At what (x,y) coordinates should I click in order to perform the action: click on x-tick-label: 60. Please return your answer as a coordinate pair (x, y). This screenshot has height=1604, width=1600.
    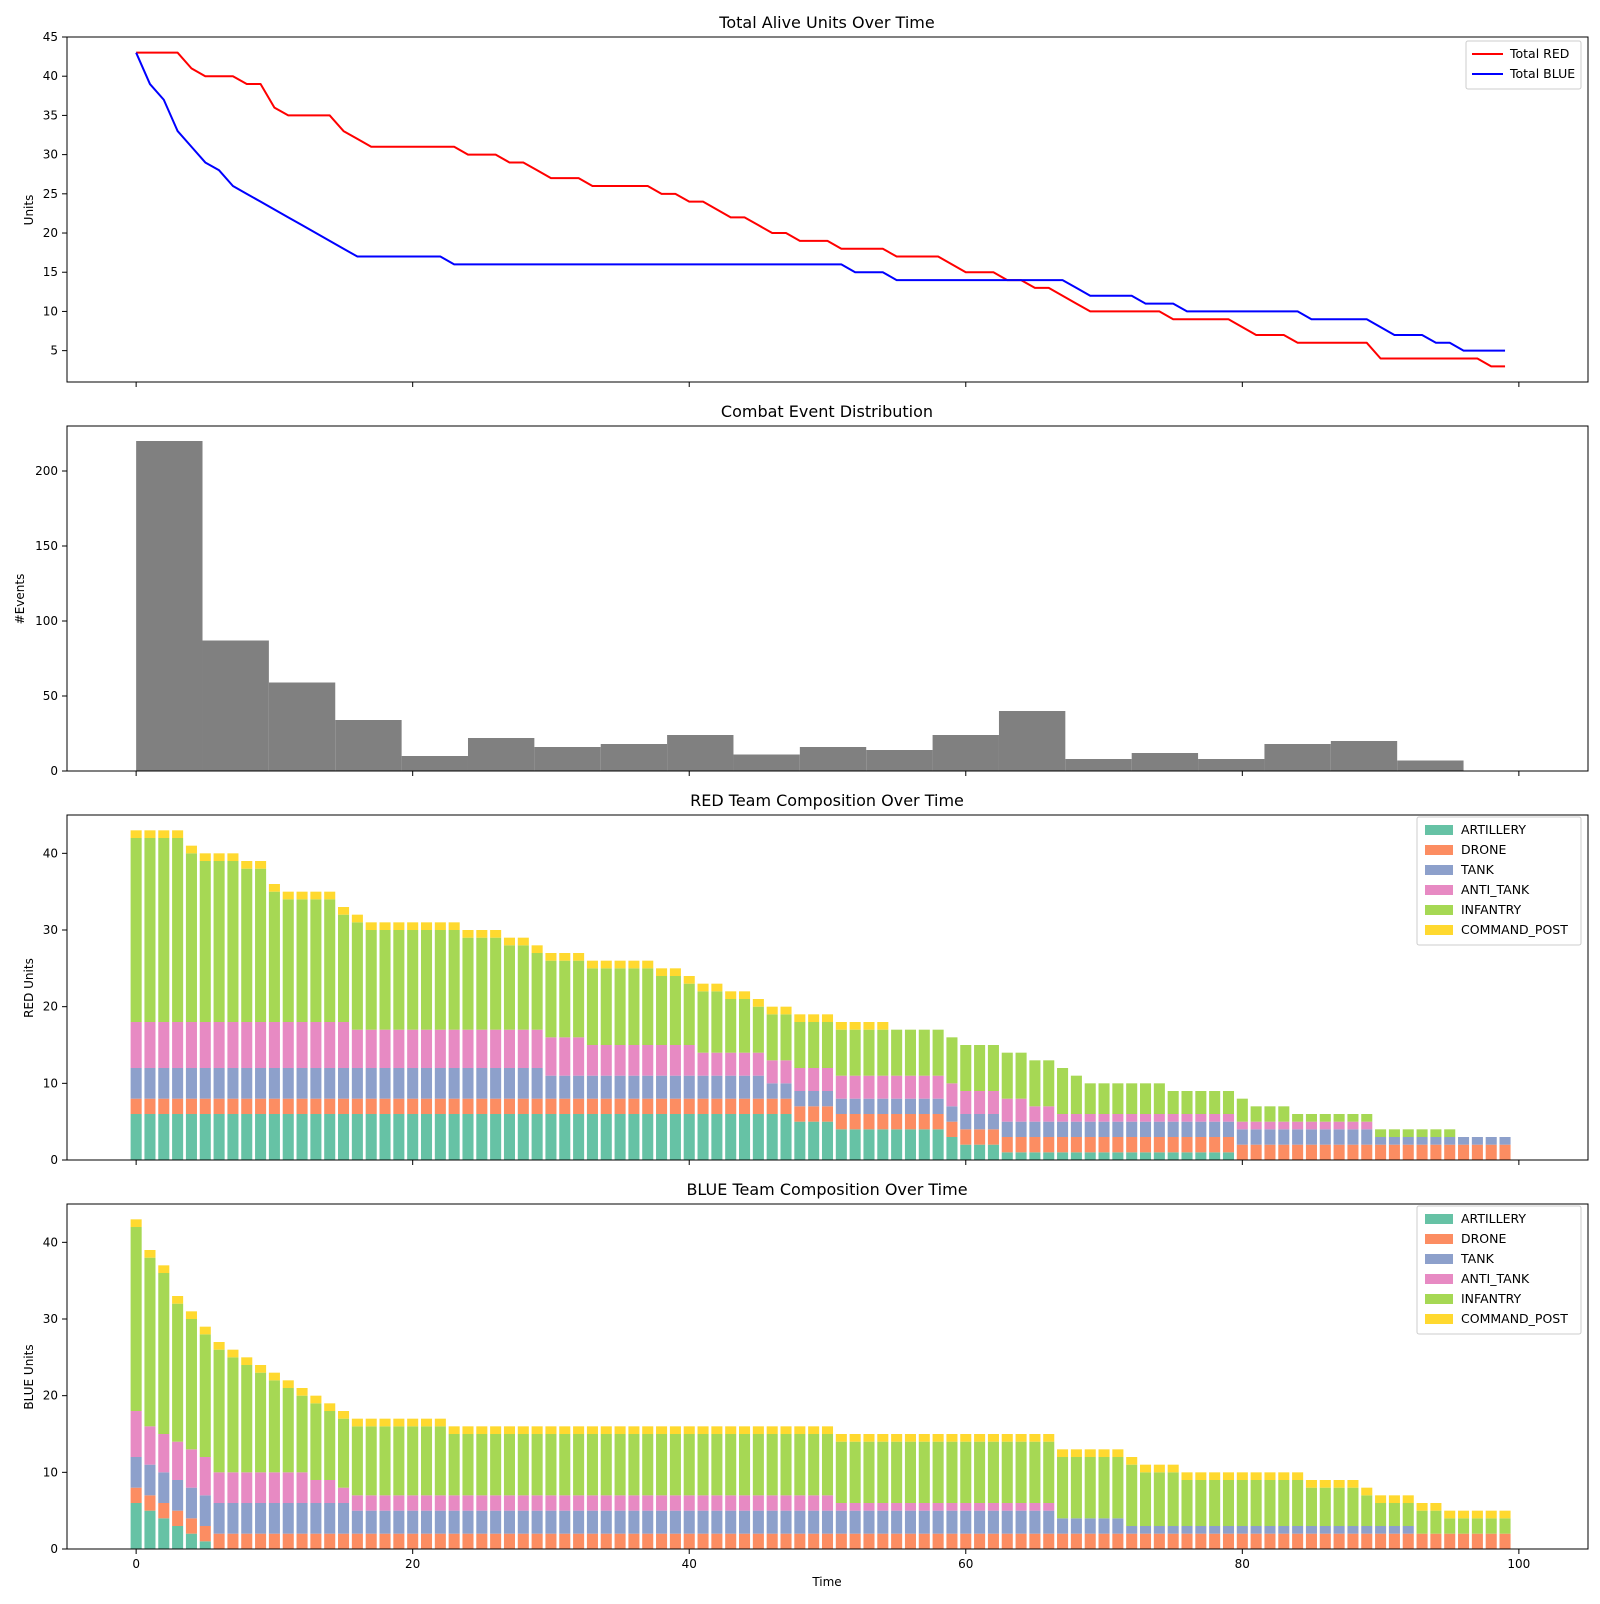
    Looking at the image, I should click on (965, 1564).